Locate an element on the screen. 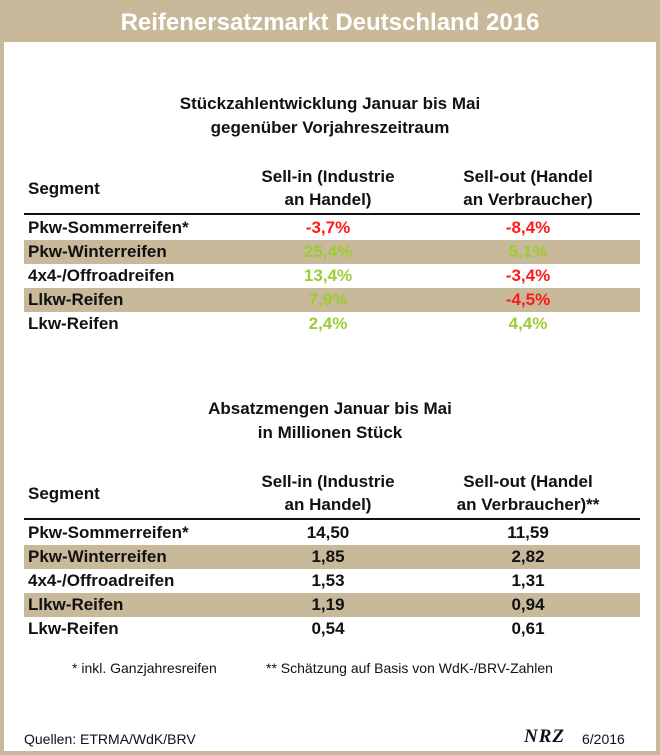 The image size is (660, 755). sellin-cell: 0,54 is located at coordinates (328, 628).